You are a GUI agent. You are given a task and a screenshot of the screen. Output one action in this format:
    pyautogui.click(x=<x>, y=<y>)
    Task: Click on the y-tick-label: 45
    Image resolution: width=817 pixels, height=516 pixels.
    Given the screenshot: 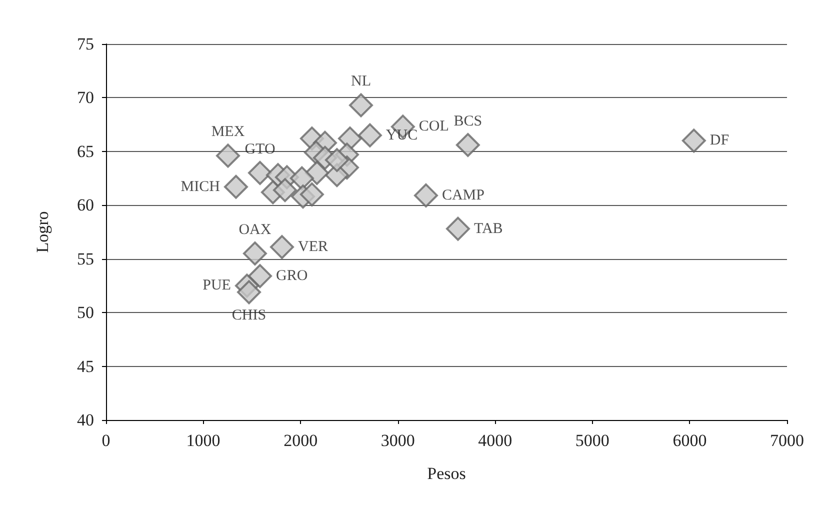 What is the action you would take?
    pyautogui.click(x=85, y=366)
    